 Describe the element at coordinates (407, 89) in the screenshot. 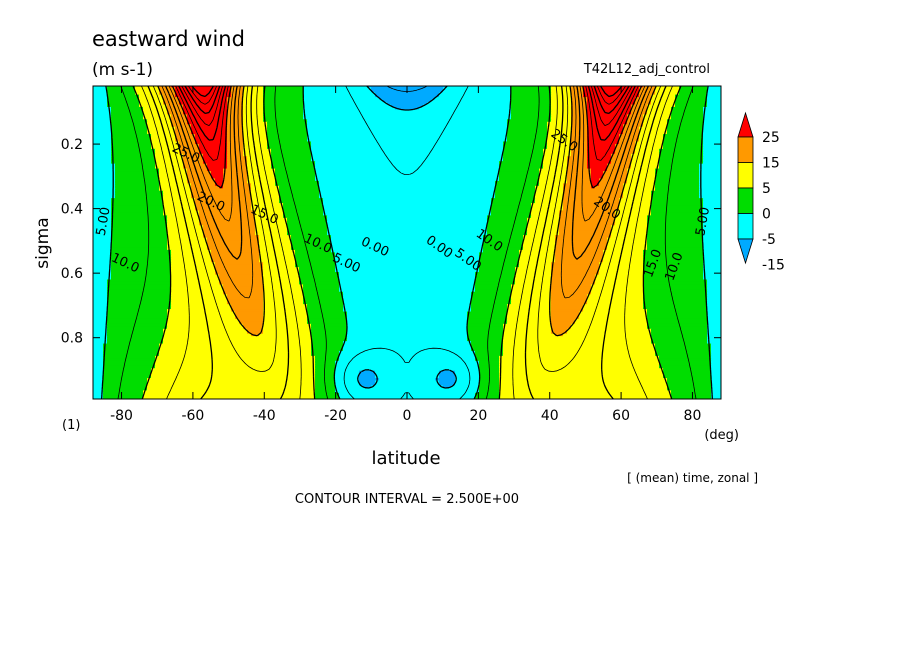

I see `contour-line` at that location.